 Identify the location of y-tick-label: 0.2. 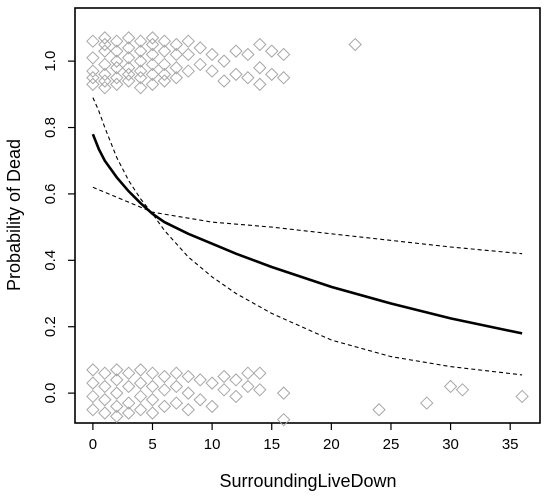
(50, 326).